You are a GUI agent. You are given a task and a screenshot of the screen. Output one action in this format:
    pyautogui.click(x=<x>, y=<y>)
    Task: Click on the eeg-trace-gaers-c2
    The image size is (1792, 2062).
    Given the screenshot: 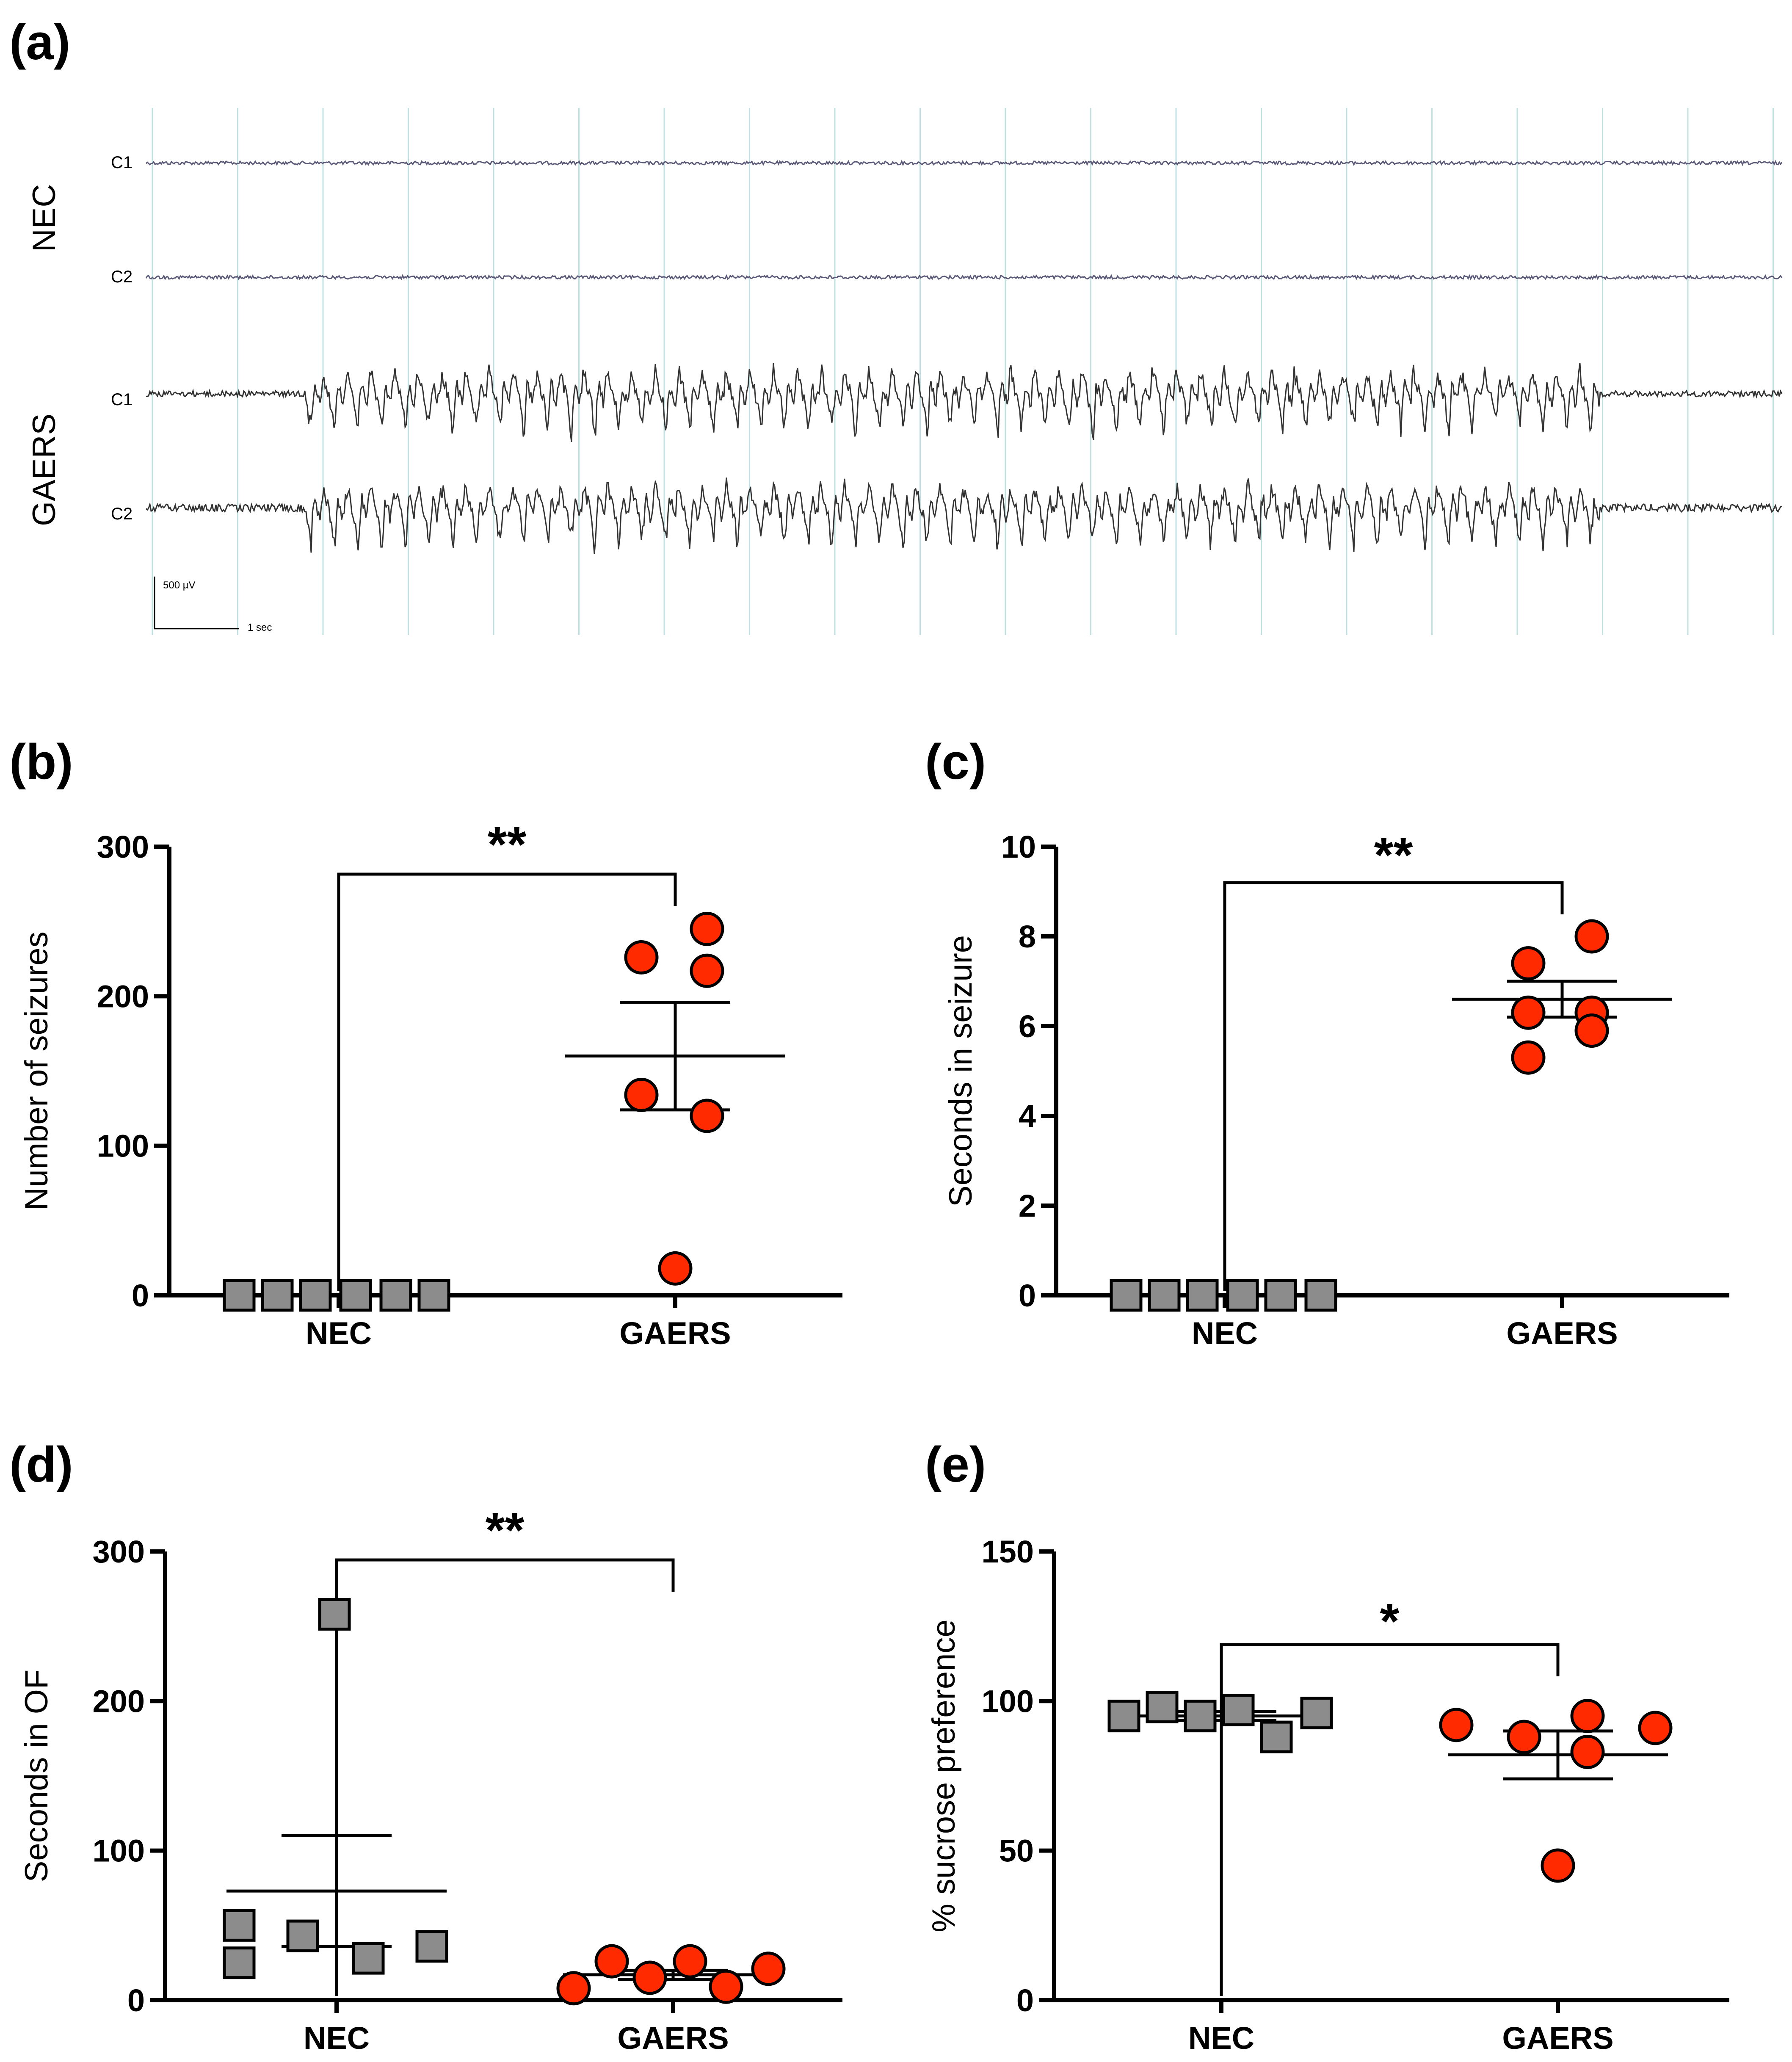 What is the action you would take?
    pyautogui.click(x=963, y=517)
    